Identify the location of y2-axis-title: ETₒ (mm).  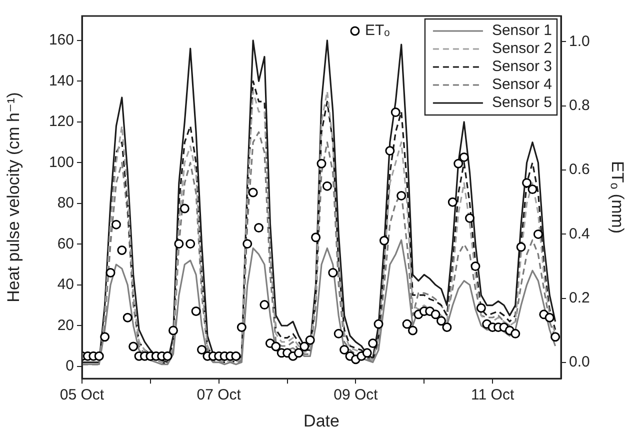
(618, 197).